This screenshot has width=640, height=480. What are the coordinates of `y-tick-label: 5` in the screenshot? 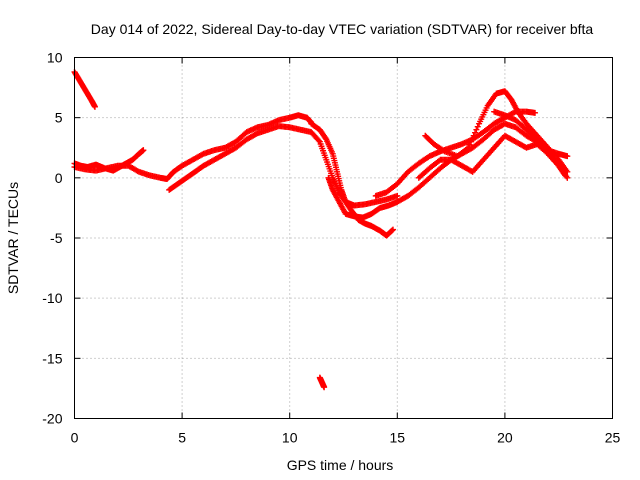 It's located at (59, 118).